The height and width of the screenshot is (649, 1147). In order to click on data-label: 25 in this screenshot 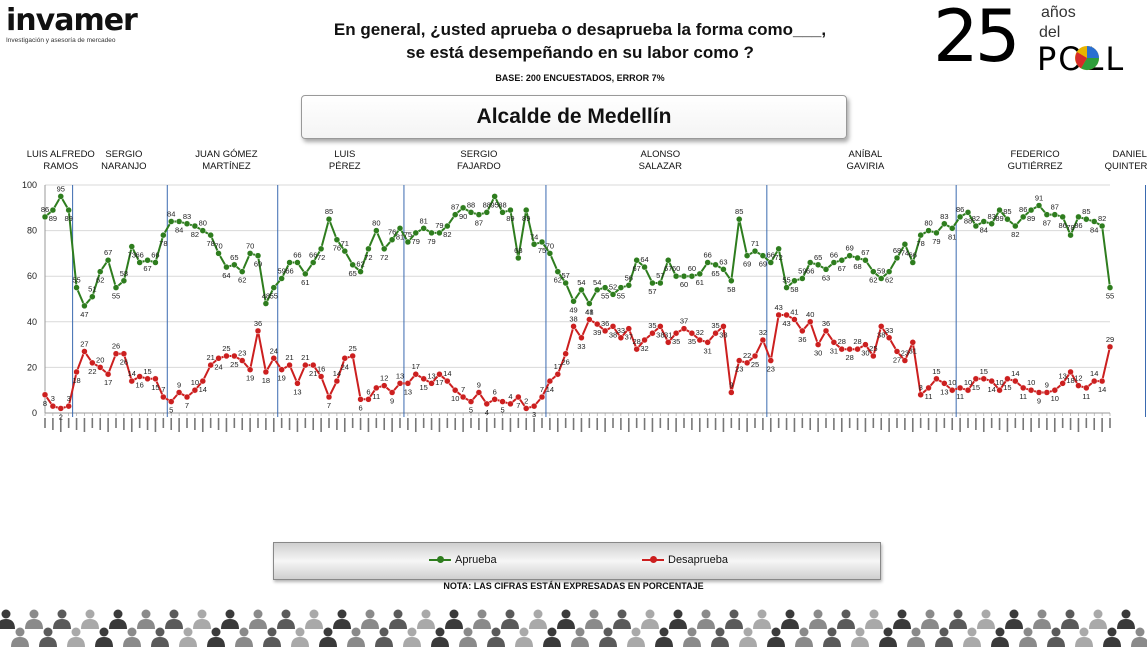, I will do `click(234, 364)`.